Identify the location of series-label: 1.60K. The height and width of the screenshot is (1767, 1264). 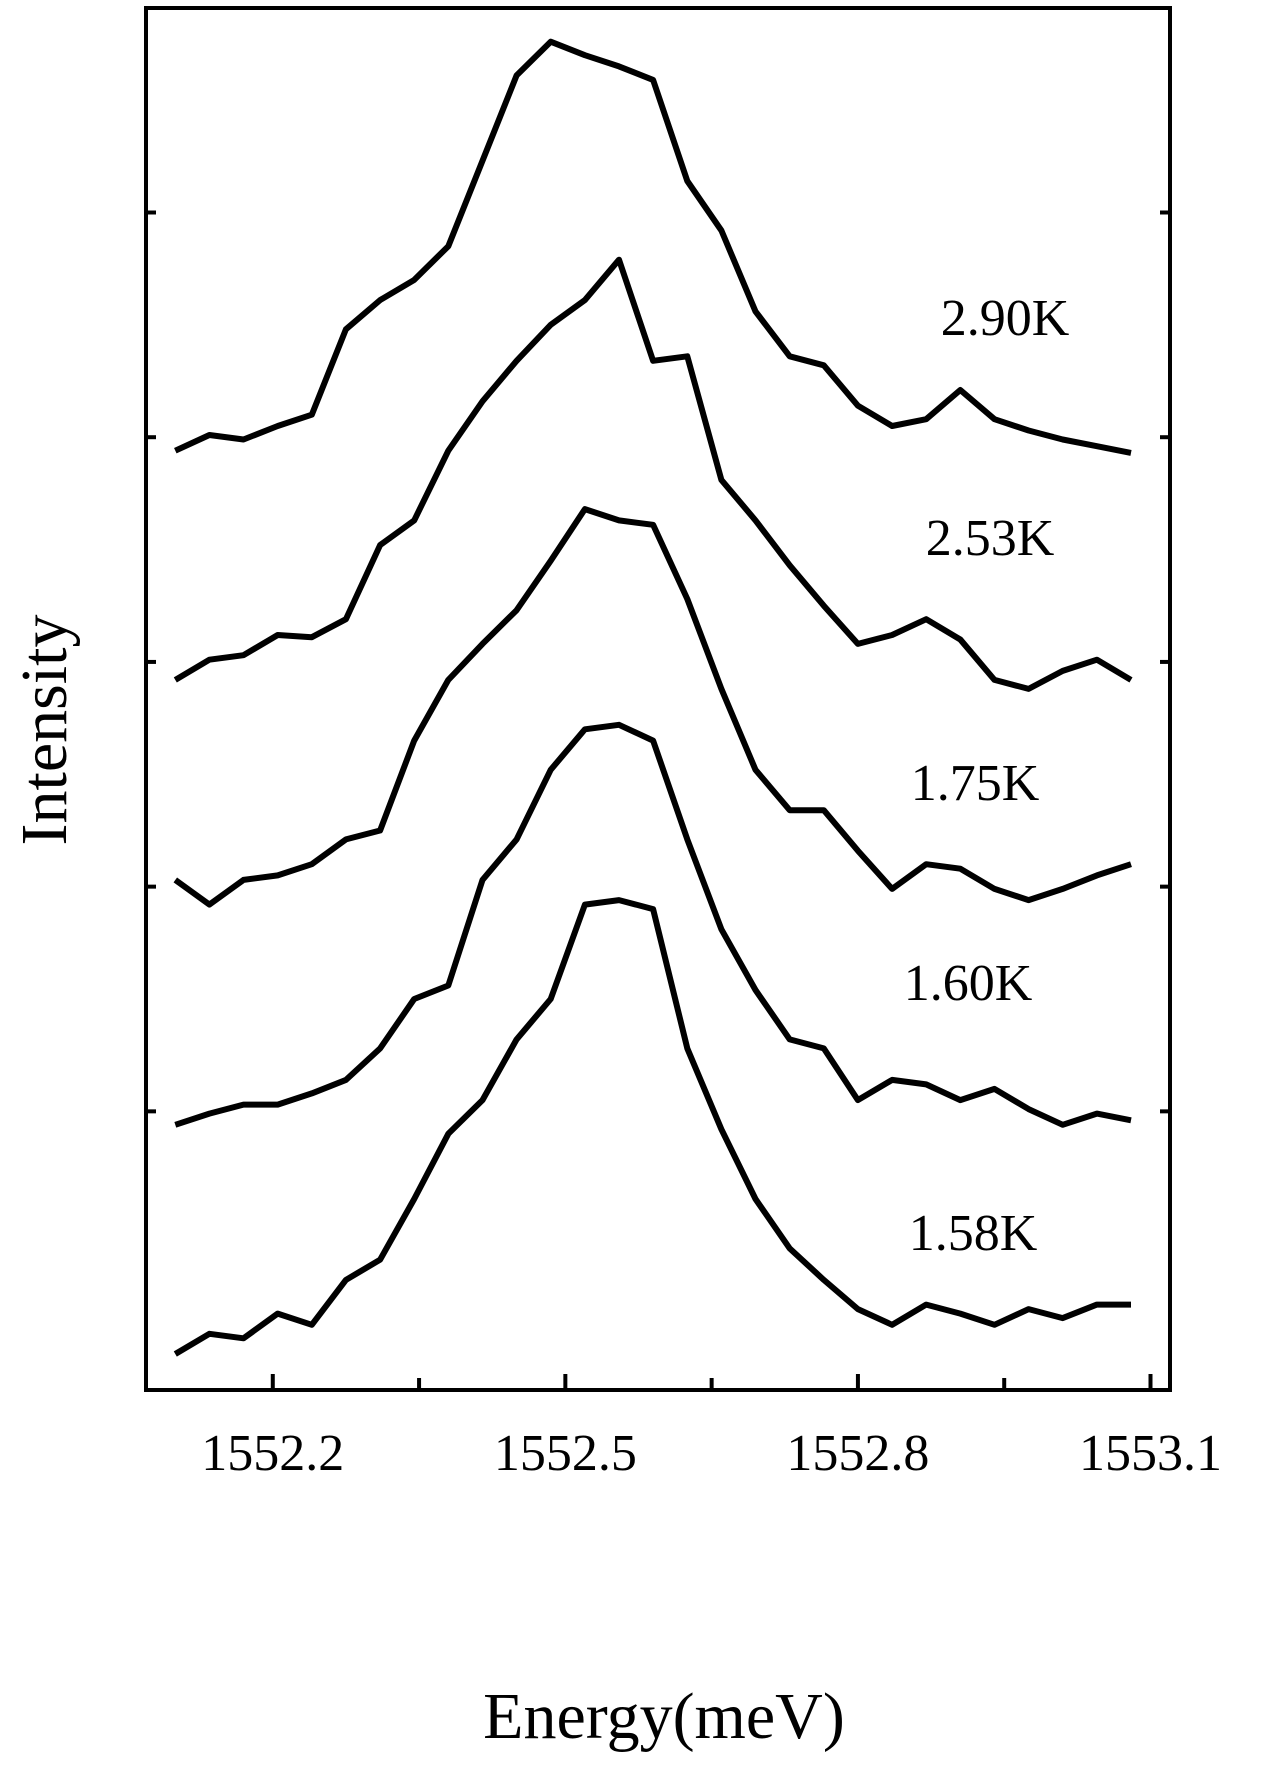
(968, 983).